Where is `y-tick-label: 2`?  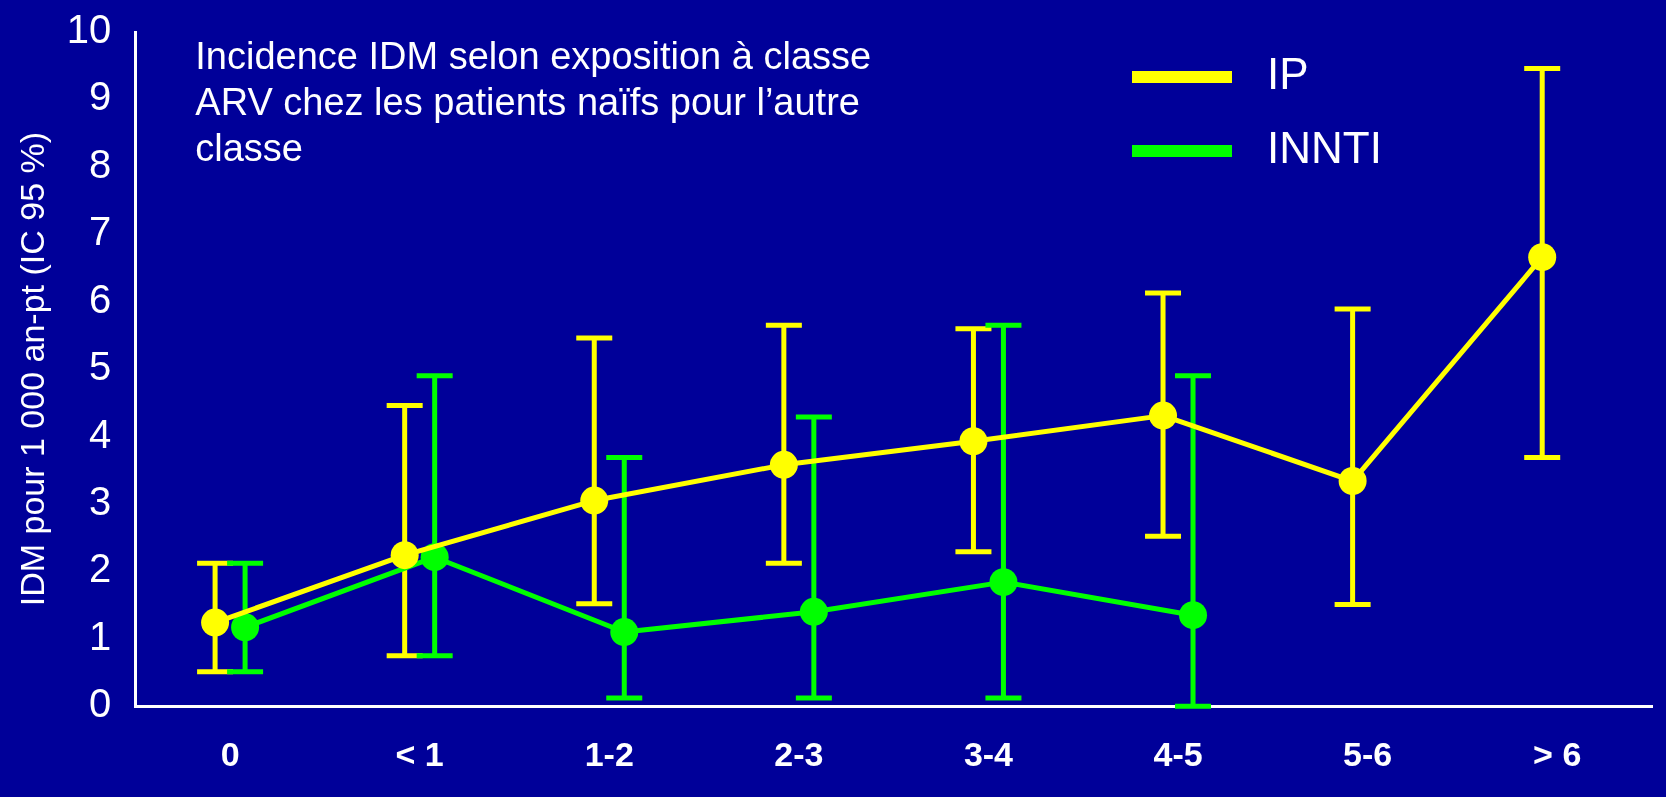
y-tick-label: 2 is located at coordinates (100, 568).